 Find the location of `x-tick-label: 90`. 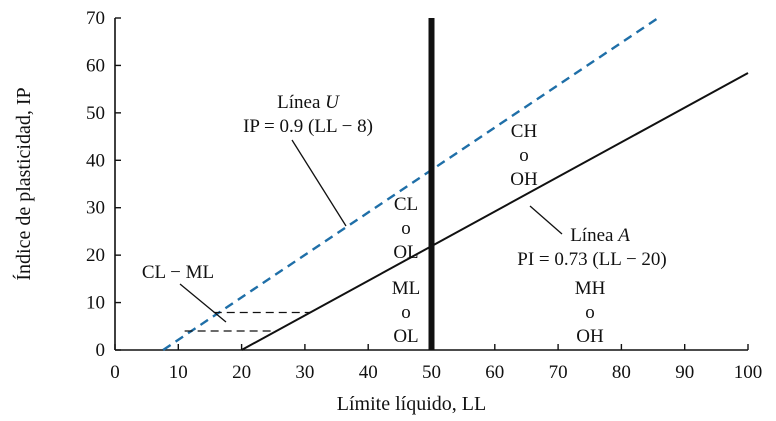

x-tick-label: 90 is located at coordinates (684, 372).